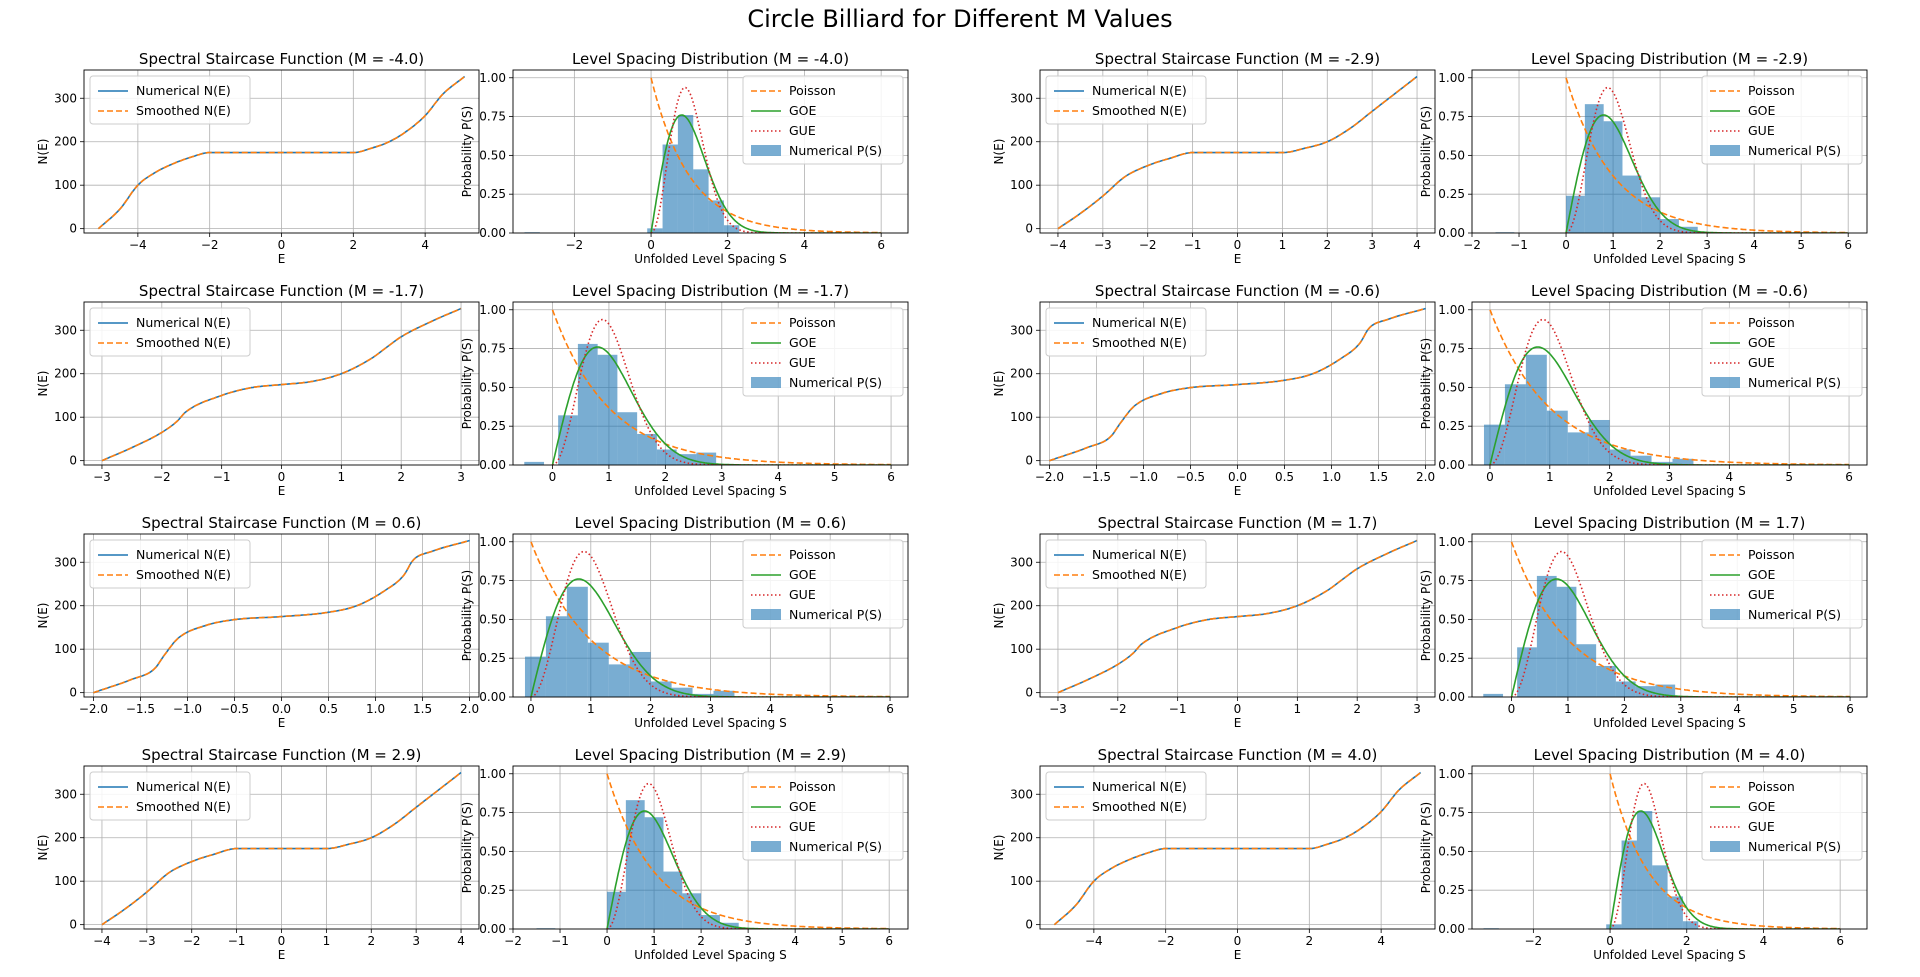 This screenshot has height=977, width=1920. What do you see at coordinates (416, 941) in the screenshot?
I see `x-tick-label: 3` at bounding box center [416, 941].